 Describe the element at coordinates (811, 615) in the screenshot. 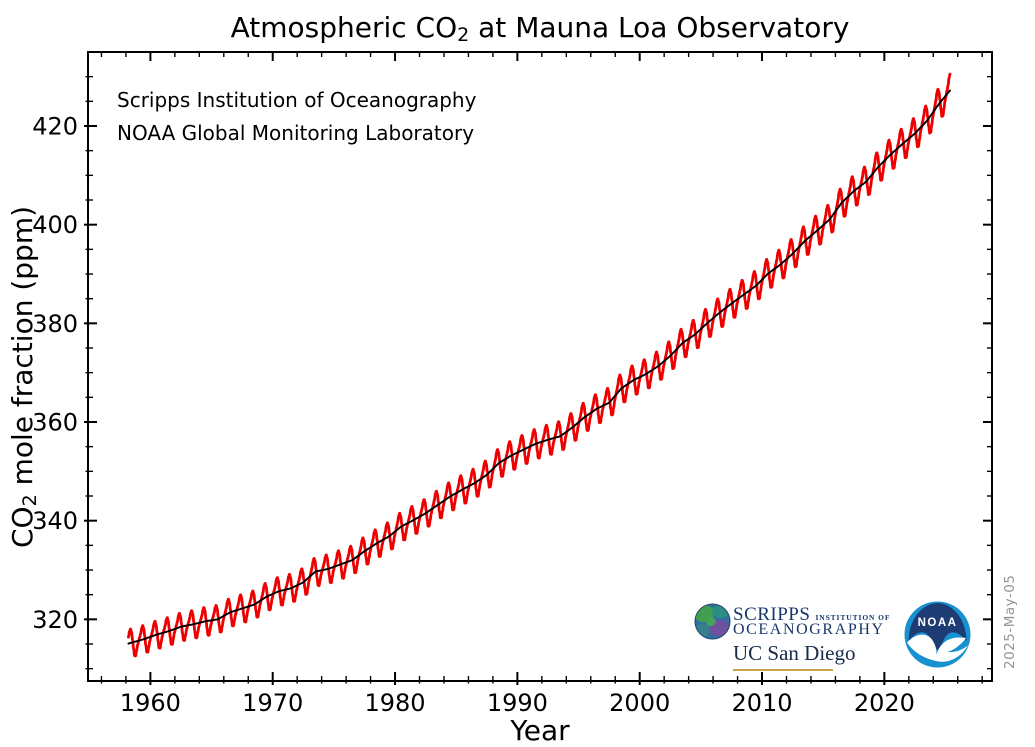

I see `scripps-wordmark-row: SCRIPPS INSTITUTION OF` at that location.